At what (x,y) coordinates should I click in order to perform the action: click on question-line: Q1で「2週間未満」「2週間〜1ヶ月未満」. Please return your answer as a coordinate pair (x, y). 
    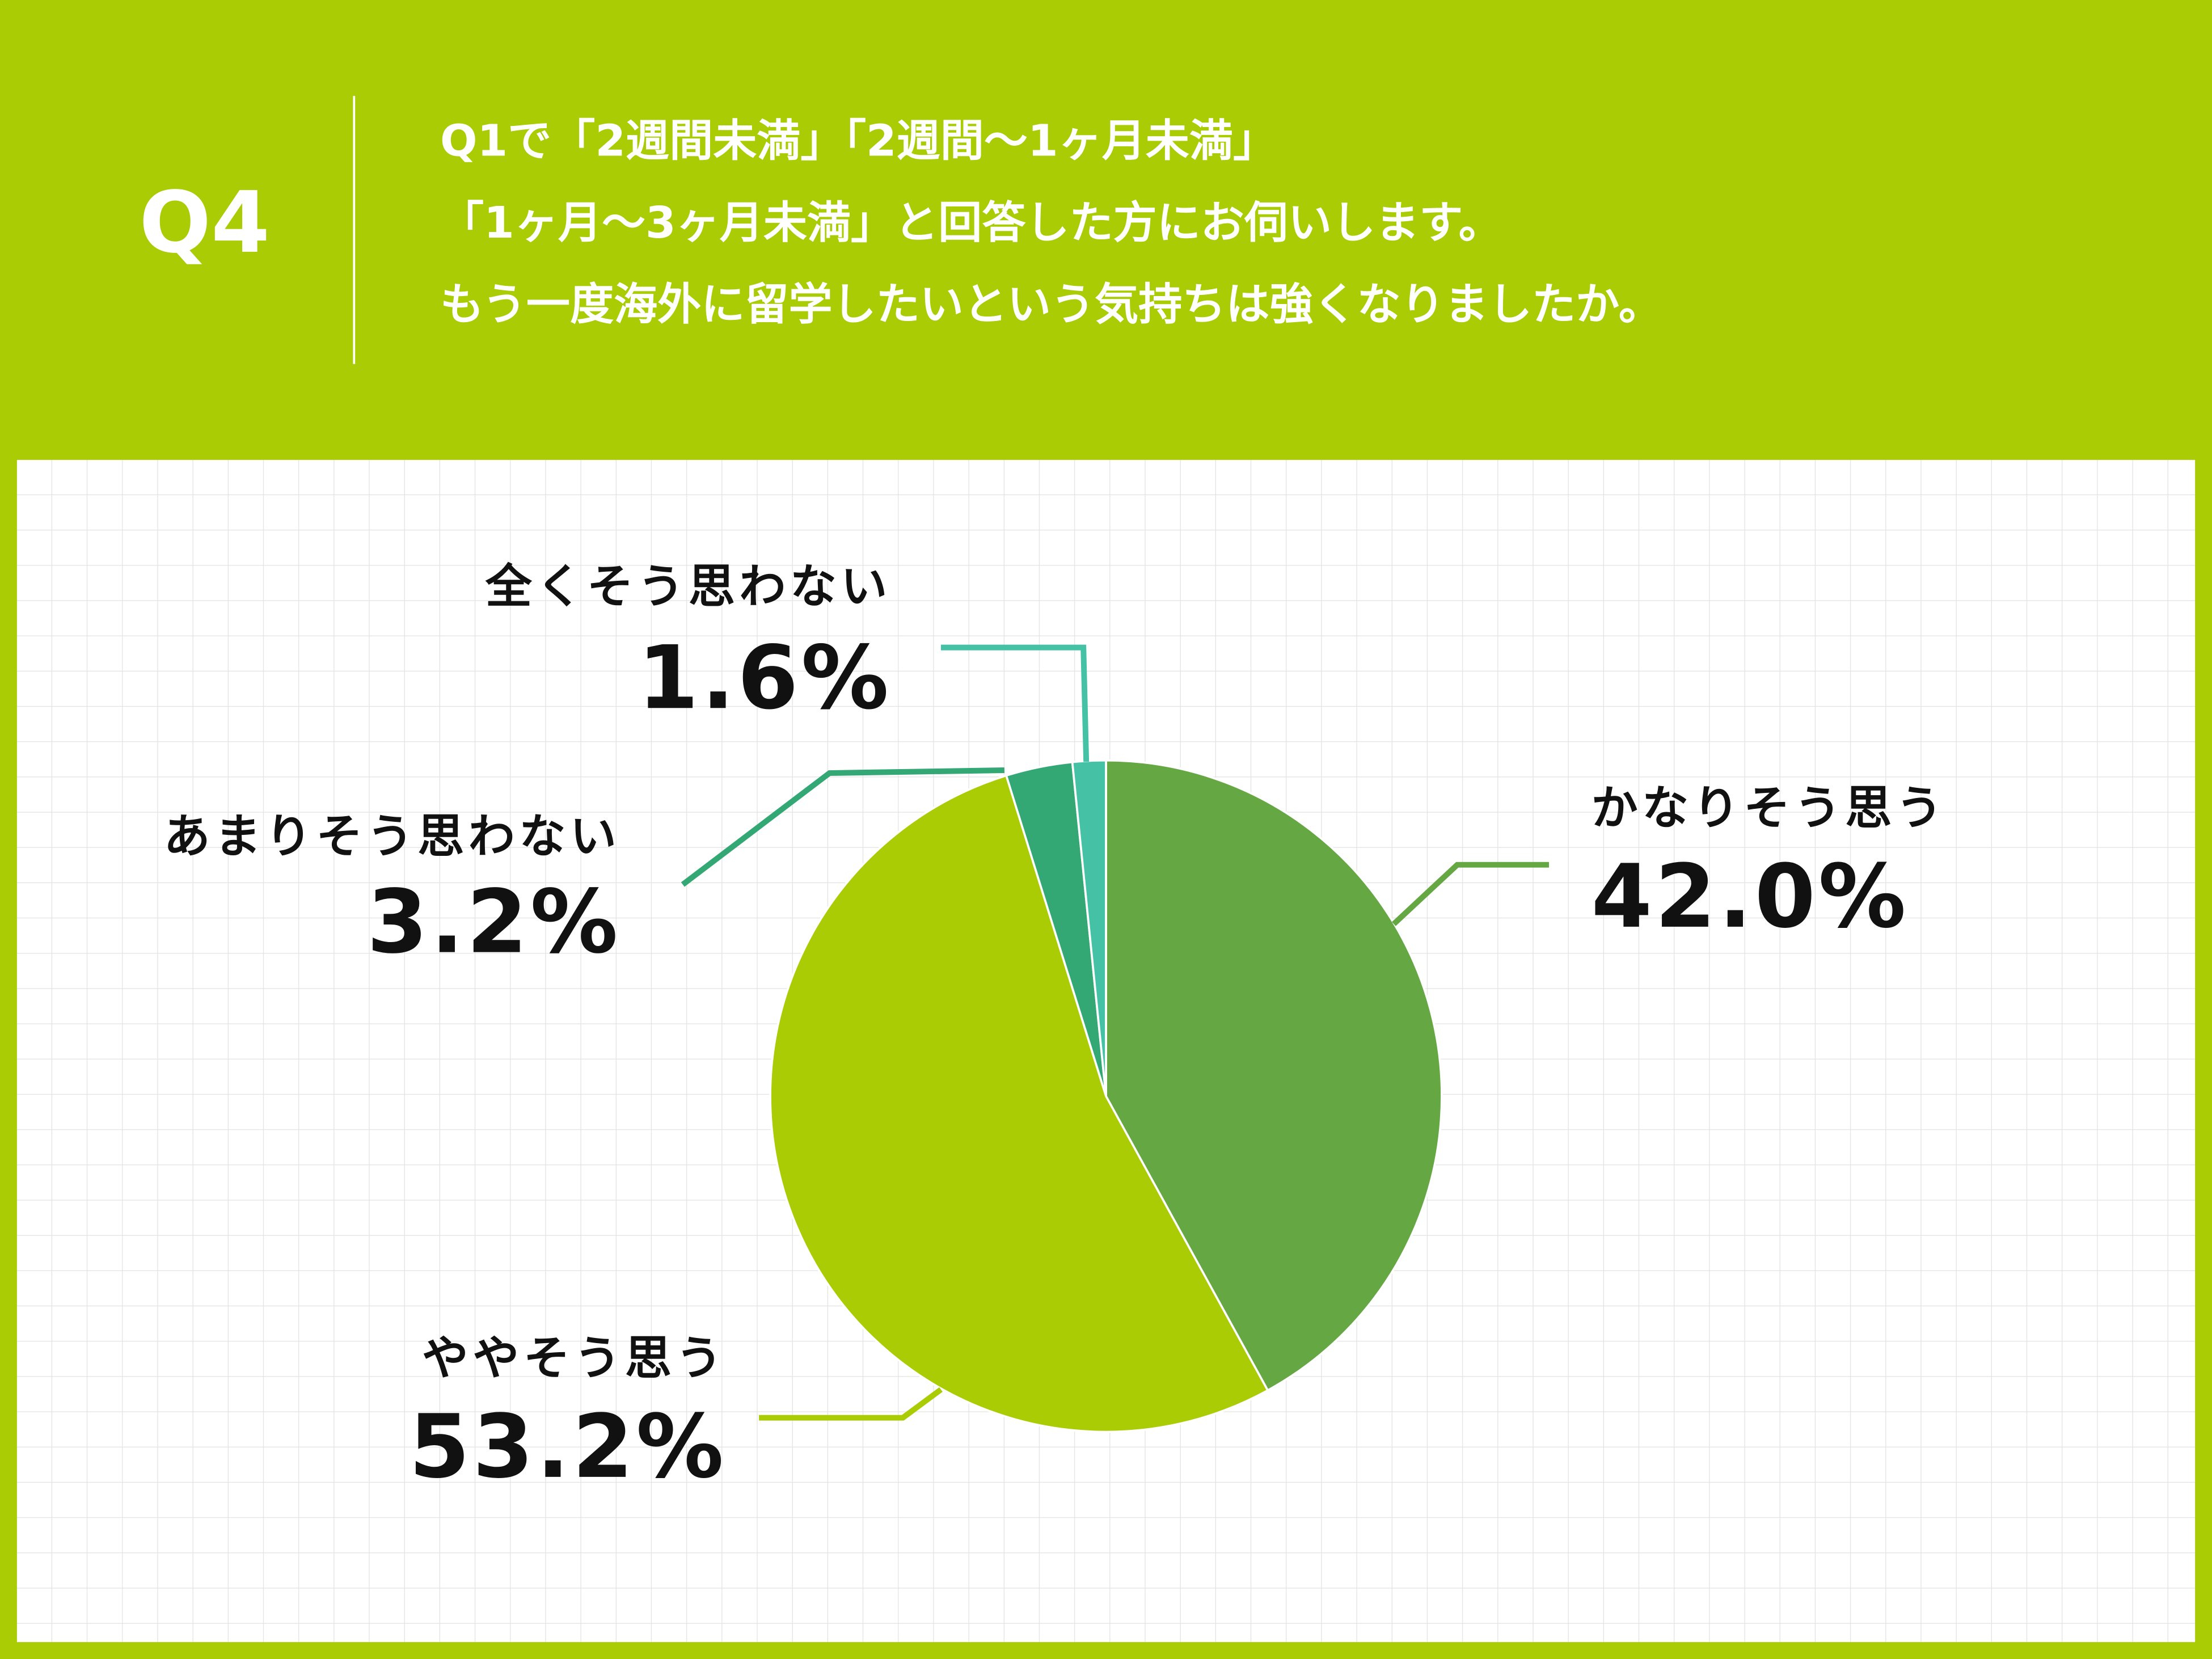
    Looking at the image, I should click on (858, 141).